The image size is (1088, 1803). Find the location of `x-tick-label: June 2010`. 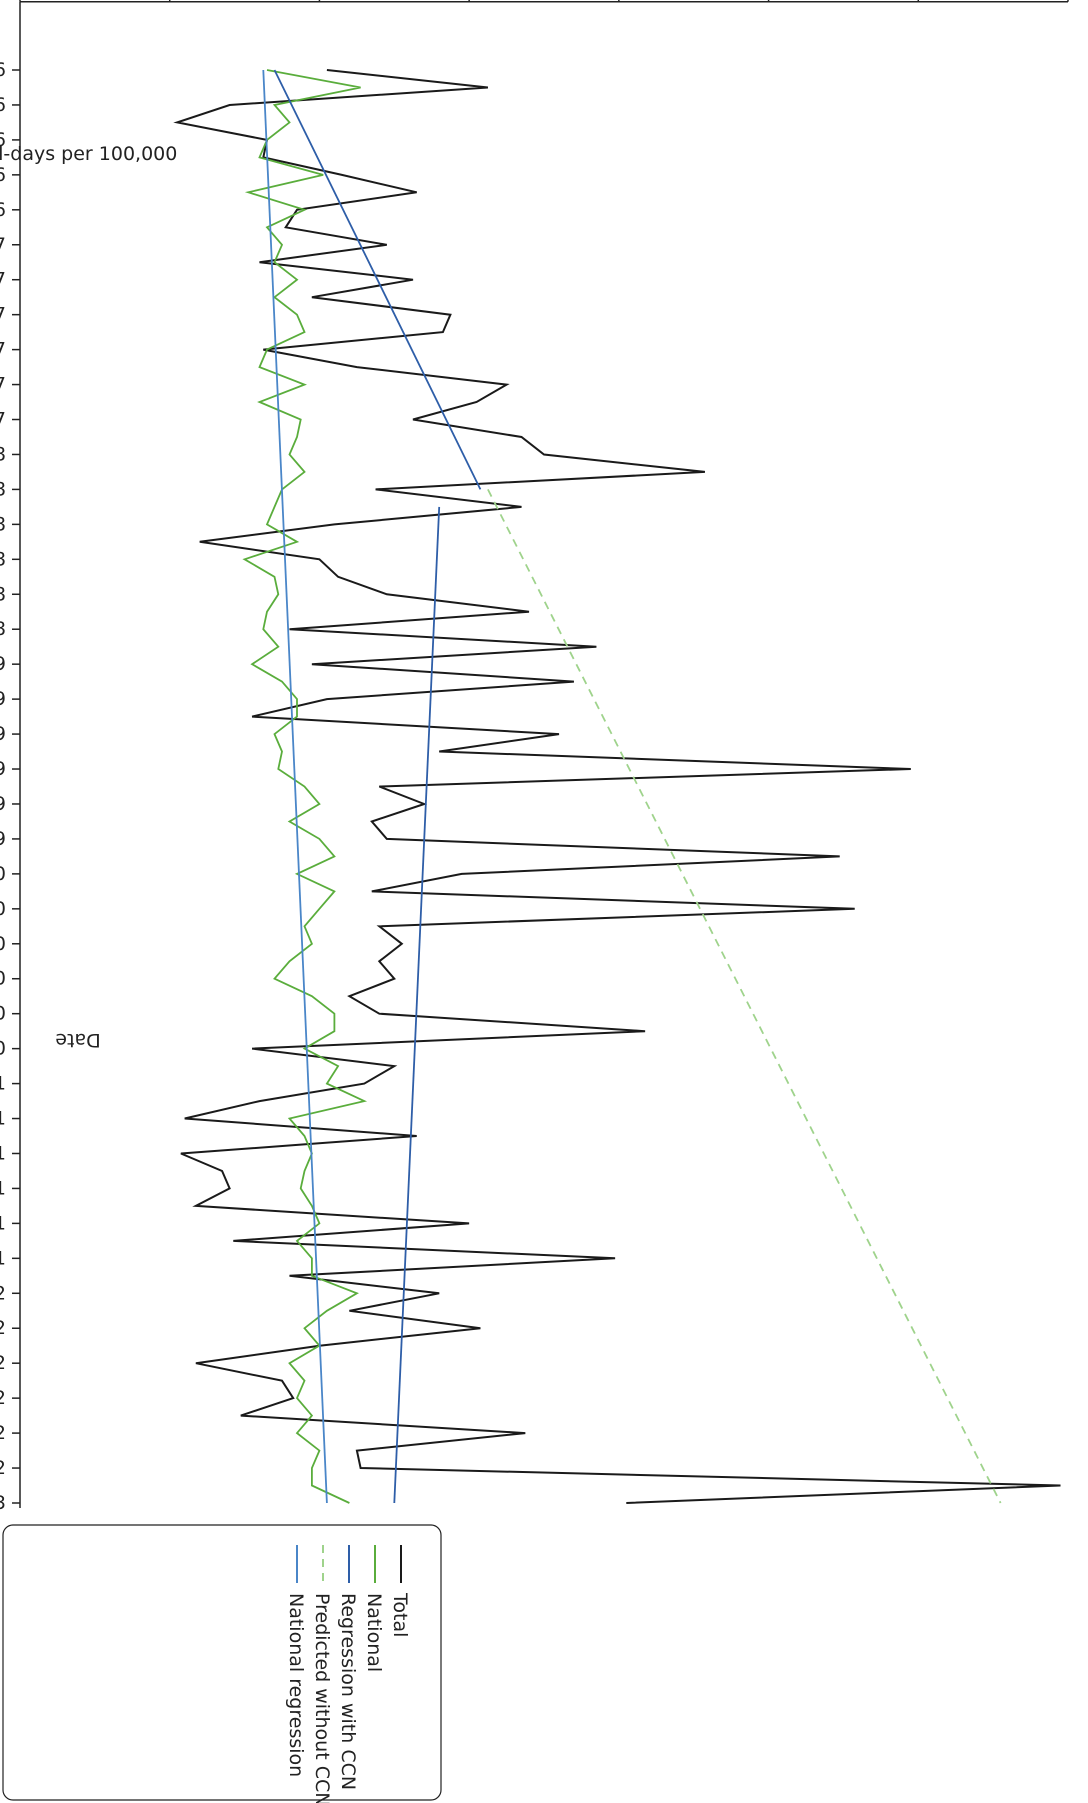

x-tick-label: June 2010 is located at coordinates (3, 944).